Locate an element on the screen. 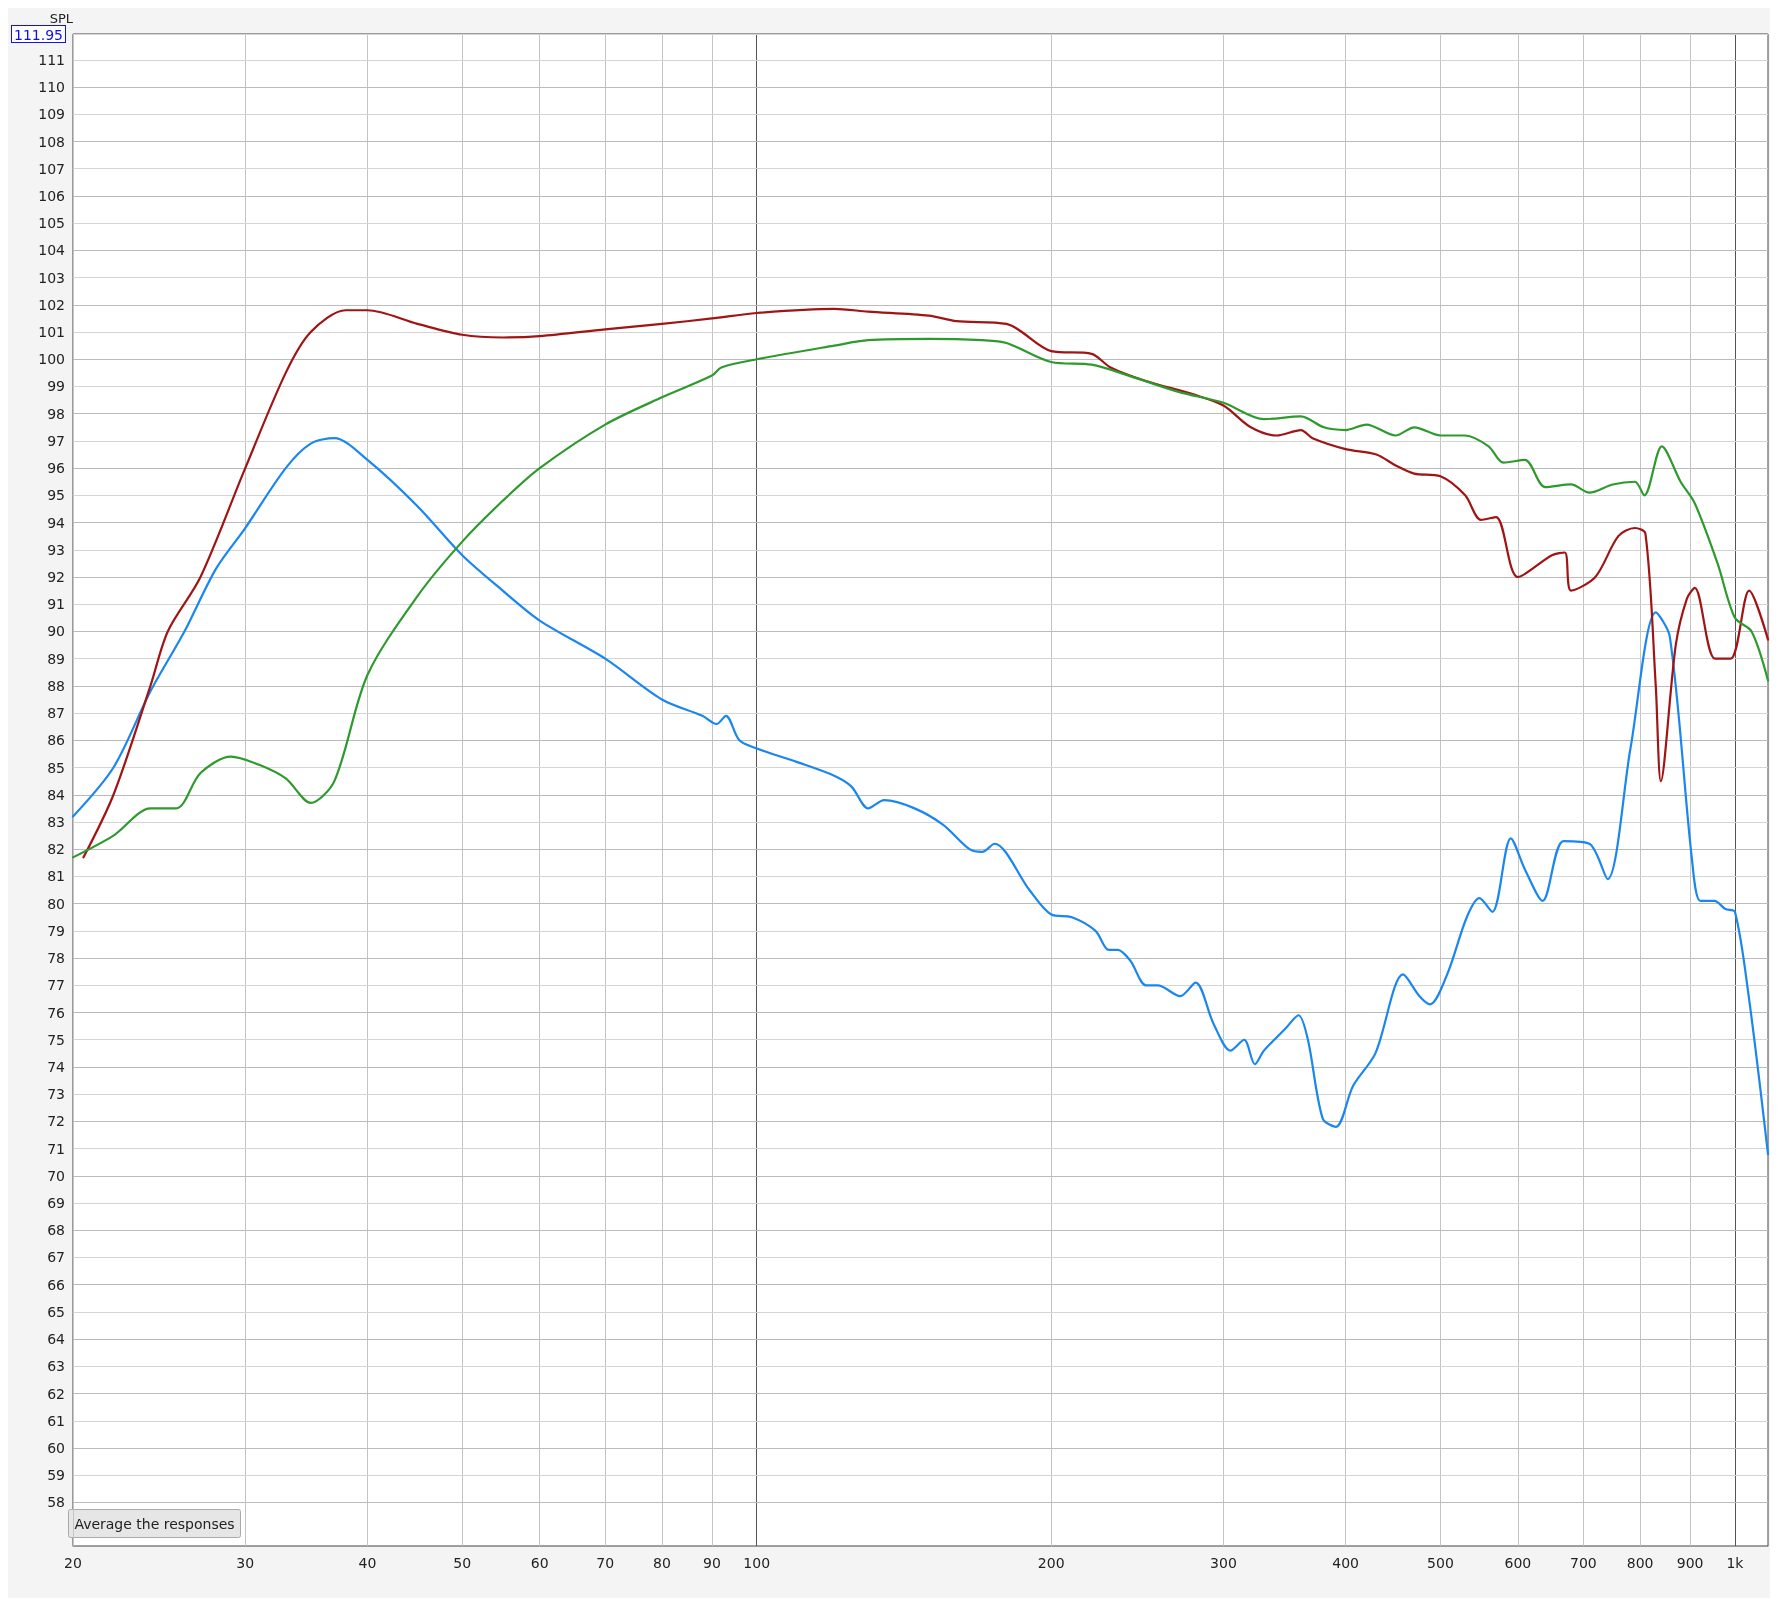 The image size is (1779, 1608). y-tick-label: 87 is located at coordinates (56, 713).